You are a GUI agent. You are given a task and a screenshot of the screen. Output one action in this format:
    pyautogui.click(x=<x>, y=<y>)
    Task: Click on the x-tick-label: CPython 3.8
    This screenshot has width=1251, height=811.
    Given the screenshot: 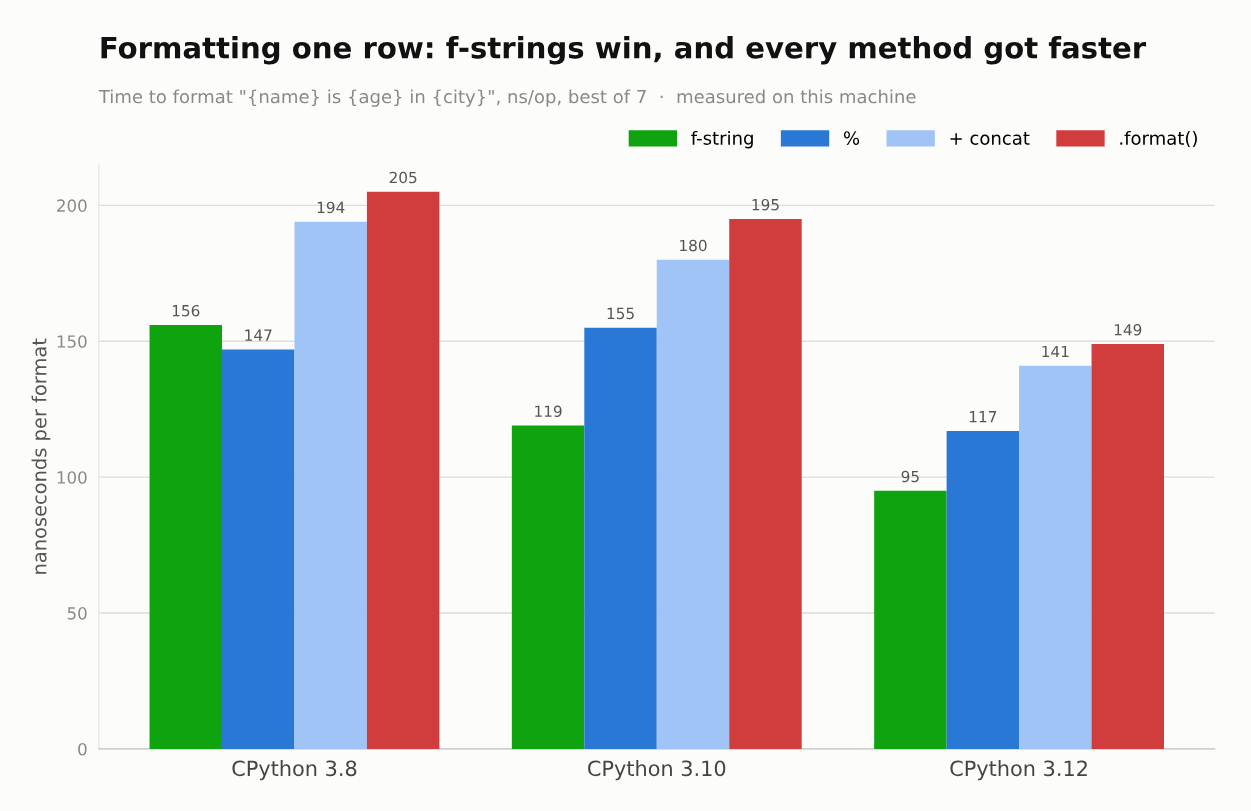 What is the action you would take?
    pyautogui.click(x=294, y=770)
    